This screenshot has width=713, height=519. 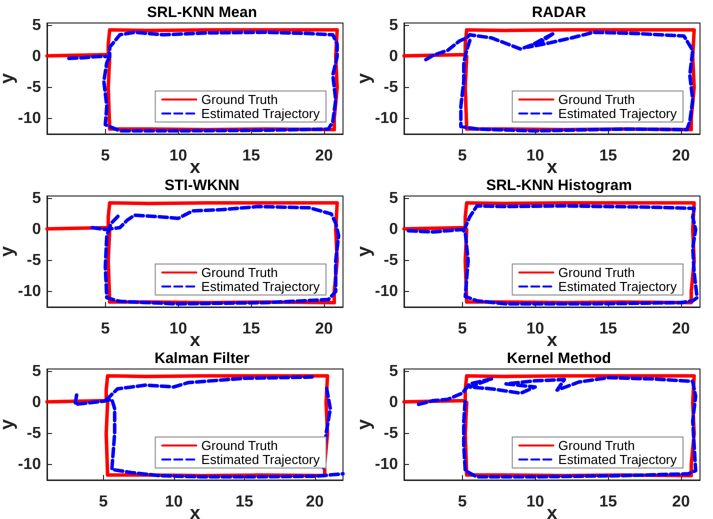 What do you see at coordinates (559, 12) in the screenshot?
I see `chart-title: RADAR` at bounding box center [559, 12].